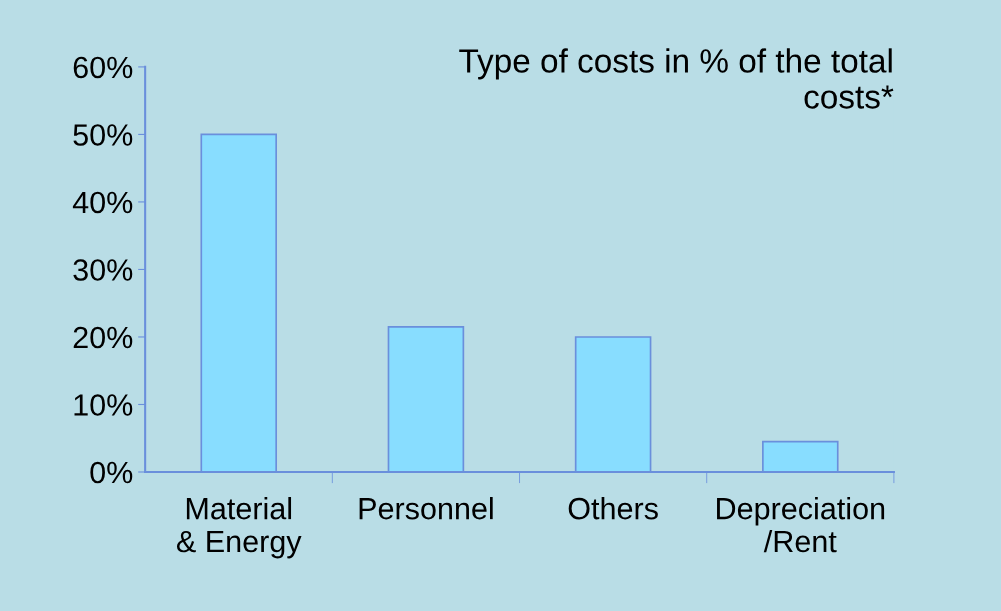 This screenshot has height=611, width=1001. I want to click on x-tick-label: Personnel, so click(426, 508).